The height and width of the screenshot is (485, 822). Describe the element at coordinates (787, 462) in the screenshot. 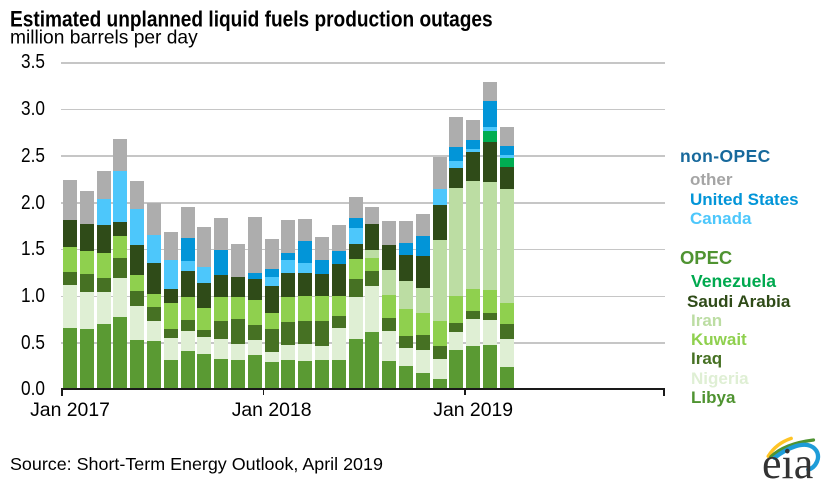

I see `svg-text: eia` at that location.